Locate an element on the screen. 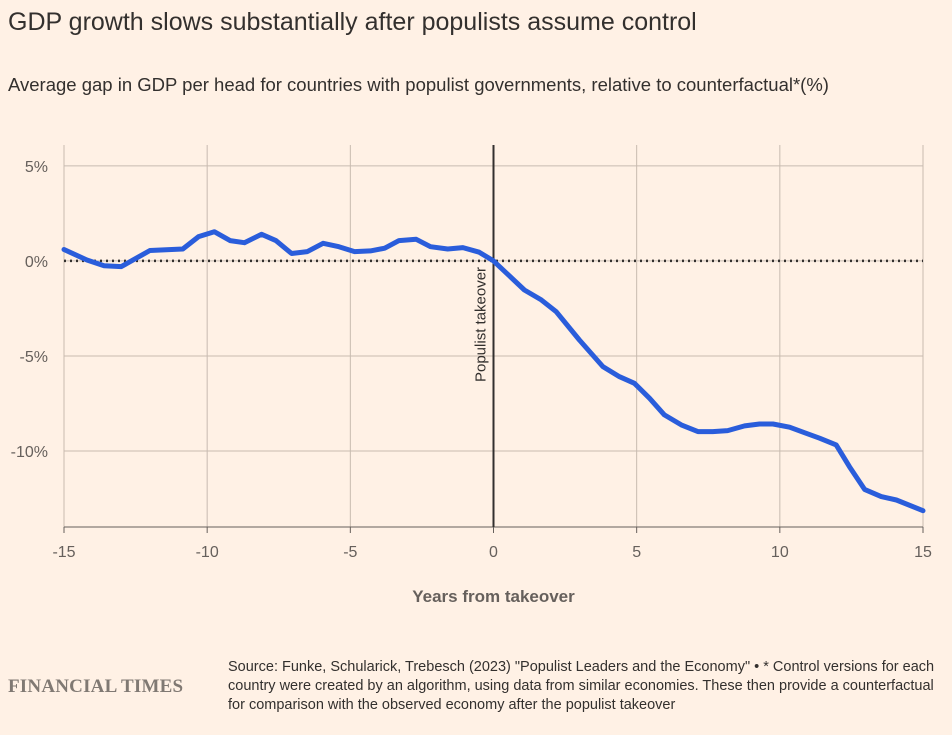  y-tick-label: 0% is located at coordinates (36, 262).